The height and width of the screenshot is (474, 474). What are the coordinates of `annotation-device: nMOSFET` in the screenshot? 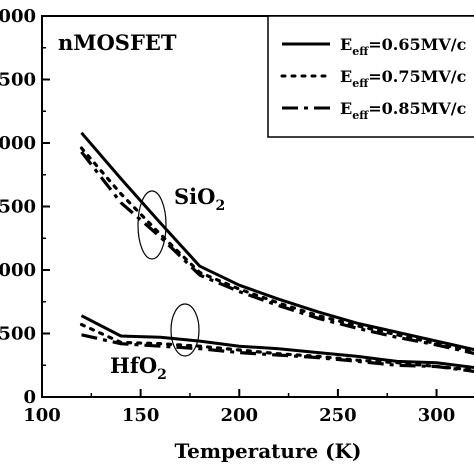 It's located at (117, 42).